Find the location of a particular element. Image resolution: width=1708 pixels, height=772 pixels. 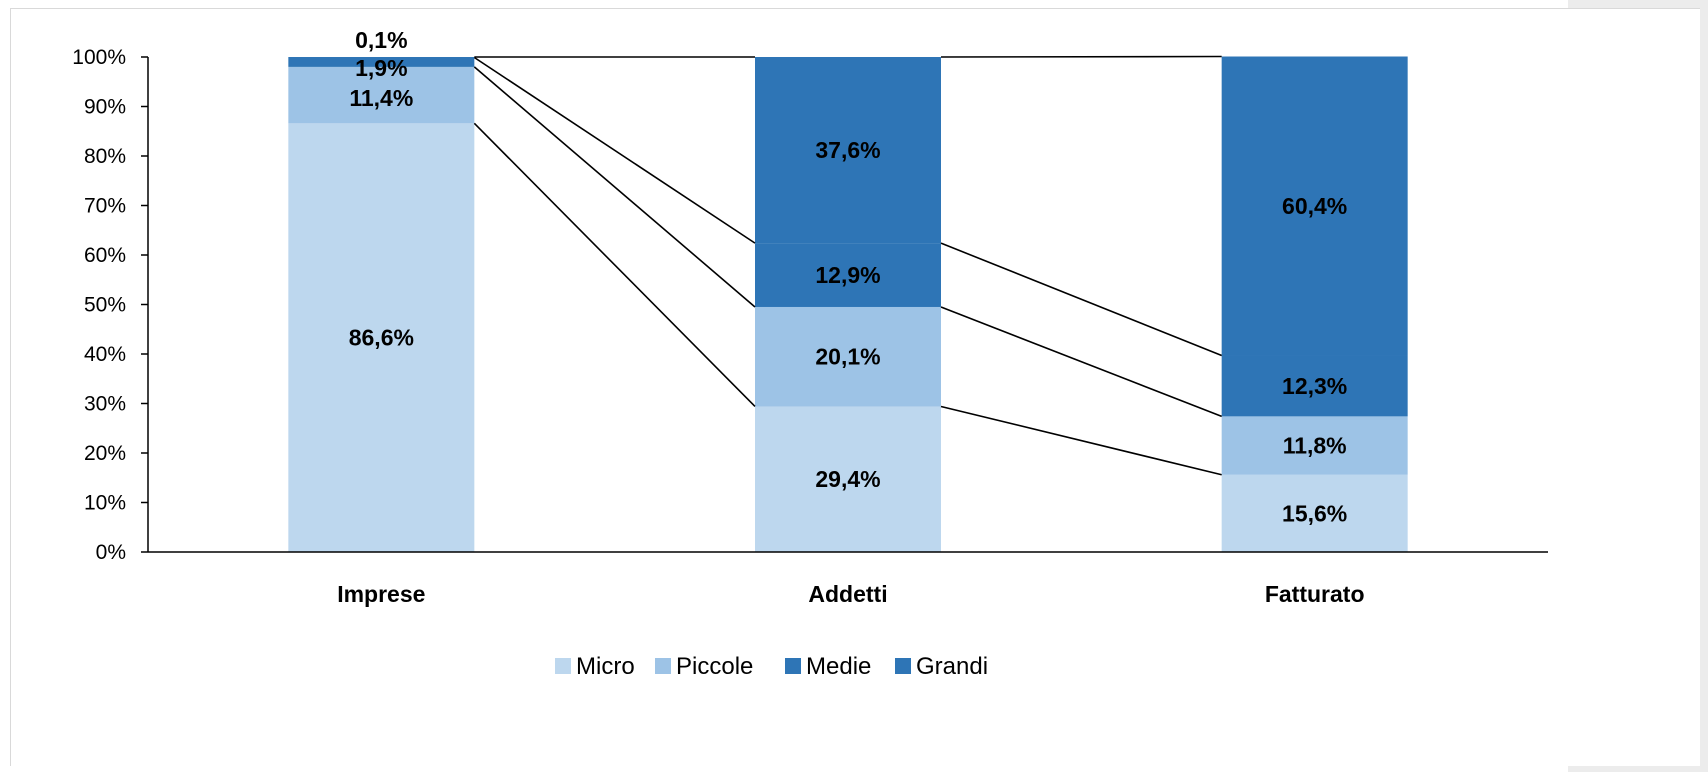

bar-medie-addetti is located at coordinates (848, 275).